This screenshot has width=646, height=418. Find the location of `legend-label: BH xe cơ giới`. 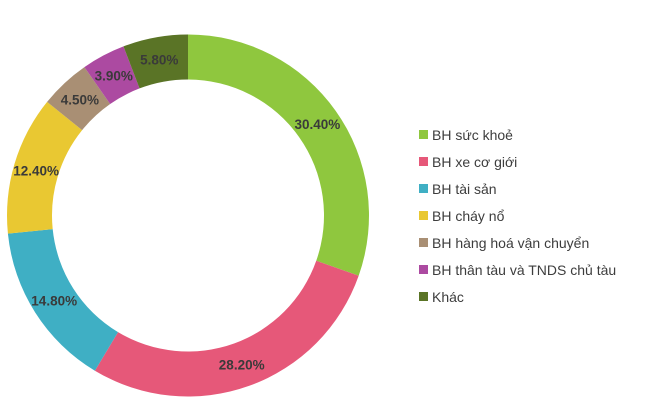

legend-label: BH xe cơ giới is located at coordinates (475, 161).